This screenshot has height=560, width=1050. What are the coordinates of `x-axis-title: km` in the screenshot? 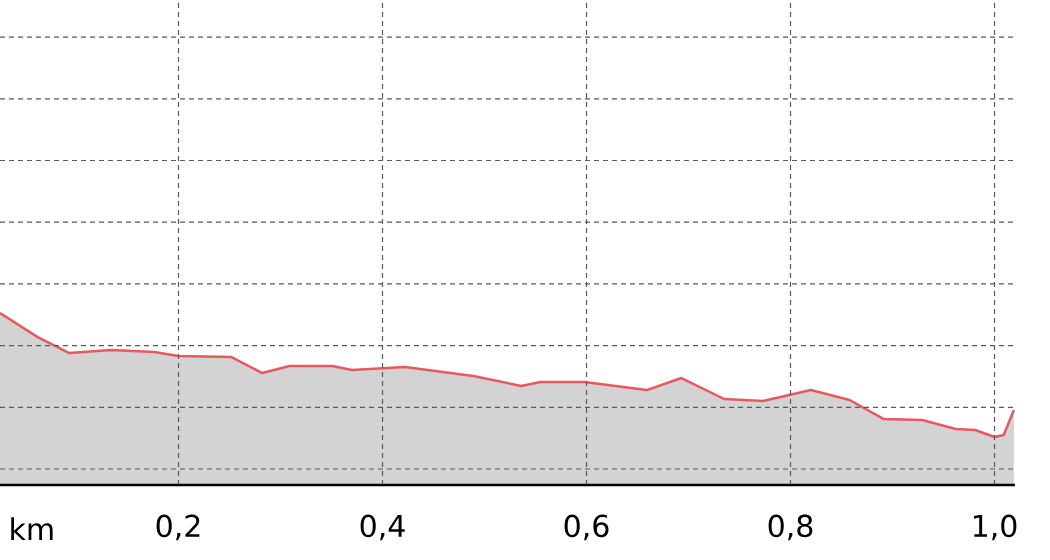 It's located at (32, 528).